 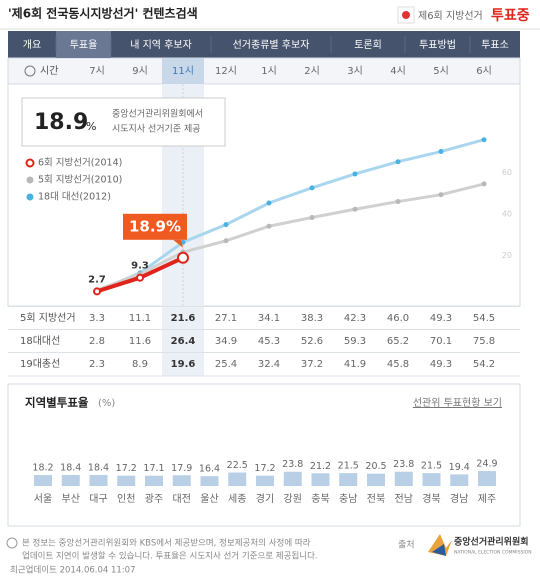 I want to click on cell: 45.3, so click(x=269, y=341).